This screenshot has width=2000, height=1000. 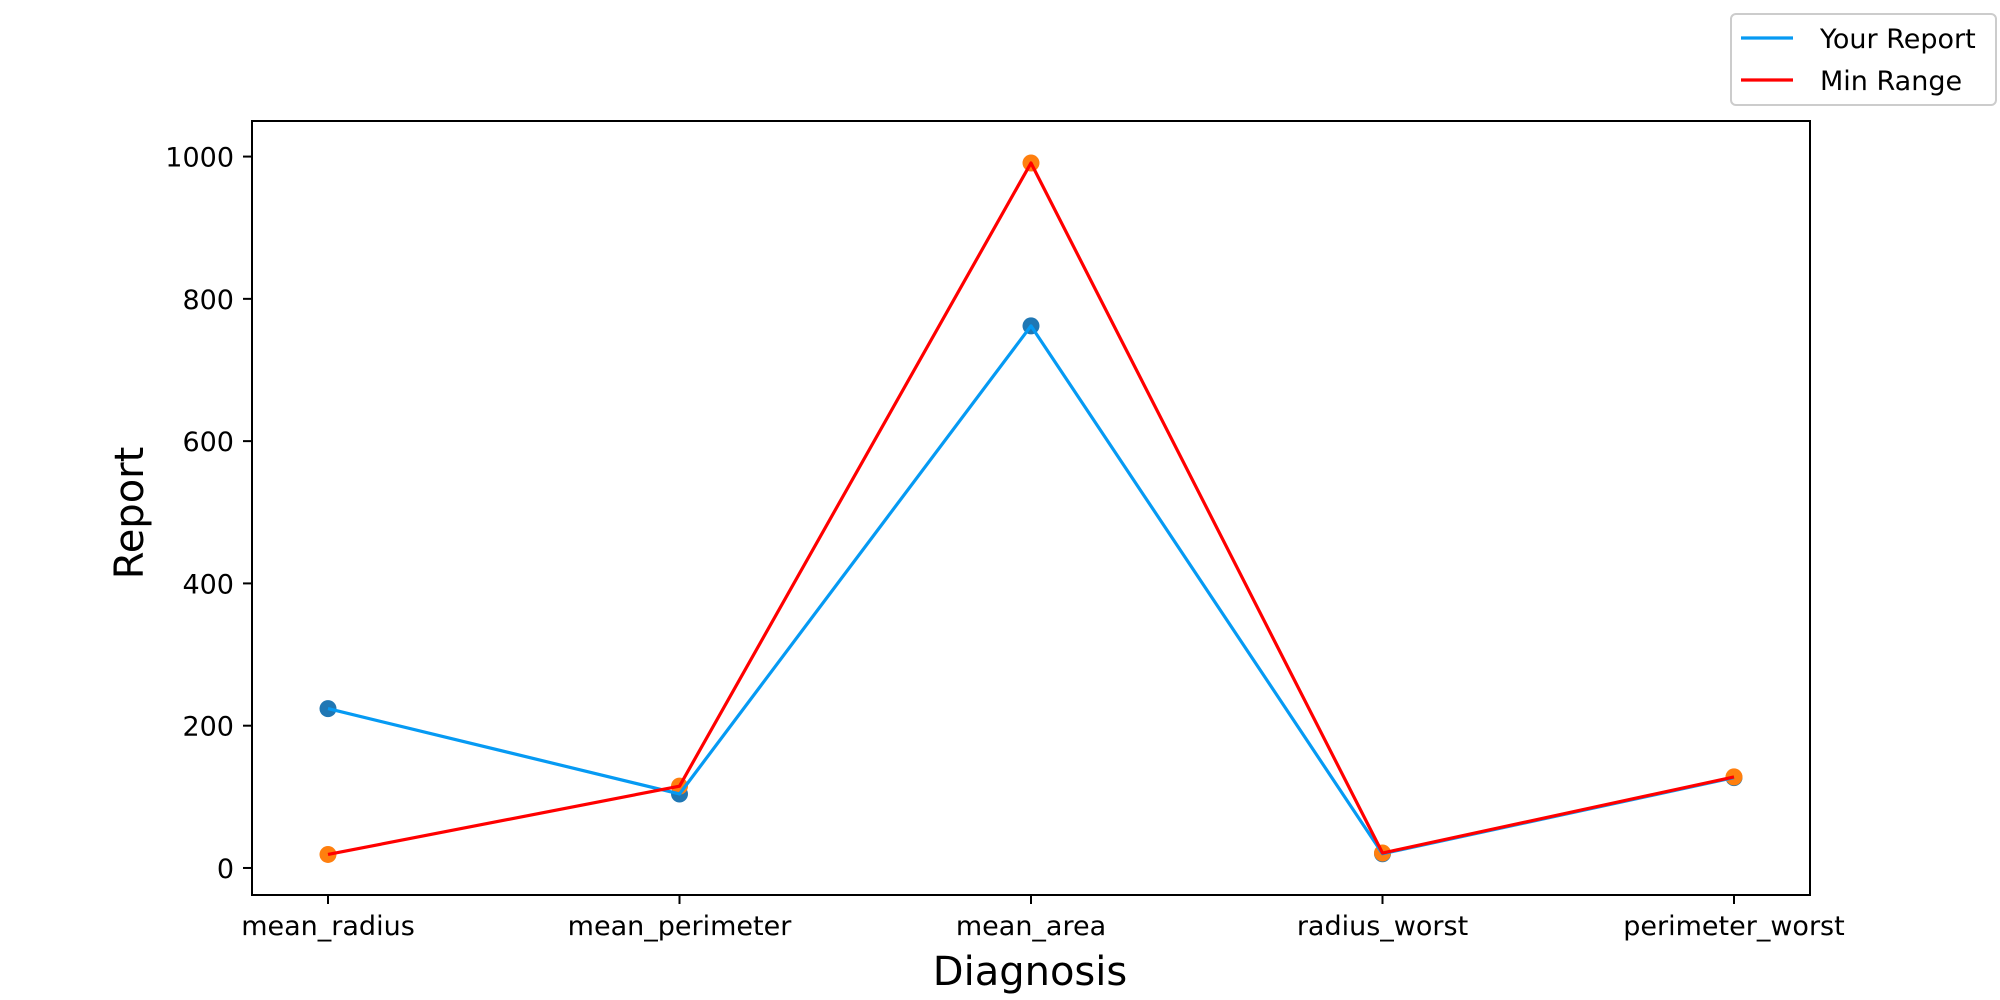 What do you see at coordinates (225, 869) in the screenshot?
I see `y-tick-label: 0` at bounding box center [225, 869].